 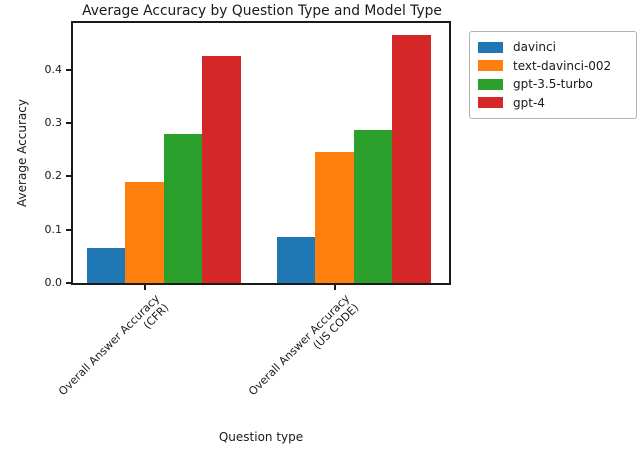 What do you see at coordinates (490, 84) in the screenshot?
I see `legend-swatch-gpt-3.5-turbo` at bounding box center [490, 84].